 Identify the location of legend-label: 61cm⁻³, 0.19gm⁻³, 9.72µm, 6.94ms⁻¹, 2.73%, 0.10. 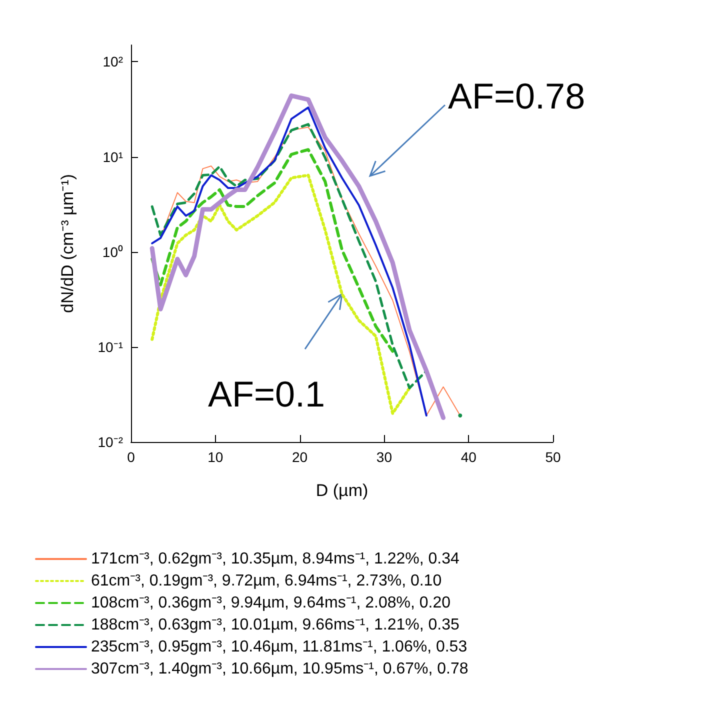
(266, 581).